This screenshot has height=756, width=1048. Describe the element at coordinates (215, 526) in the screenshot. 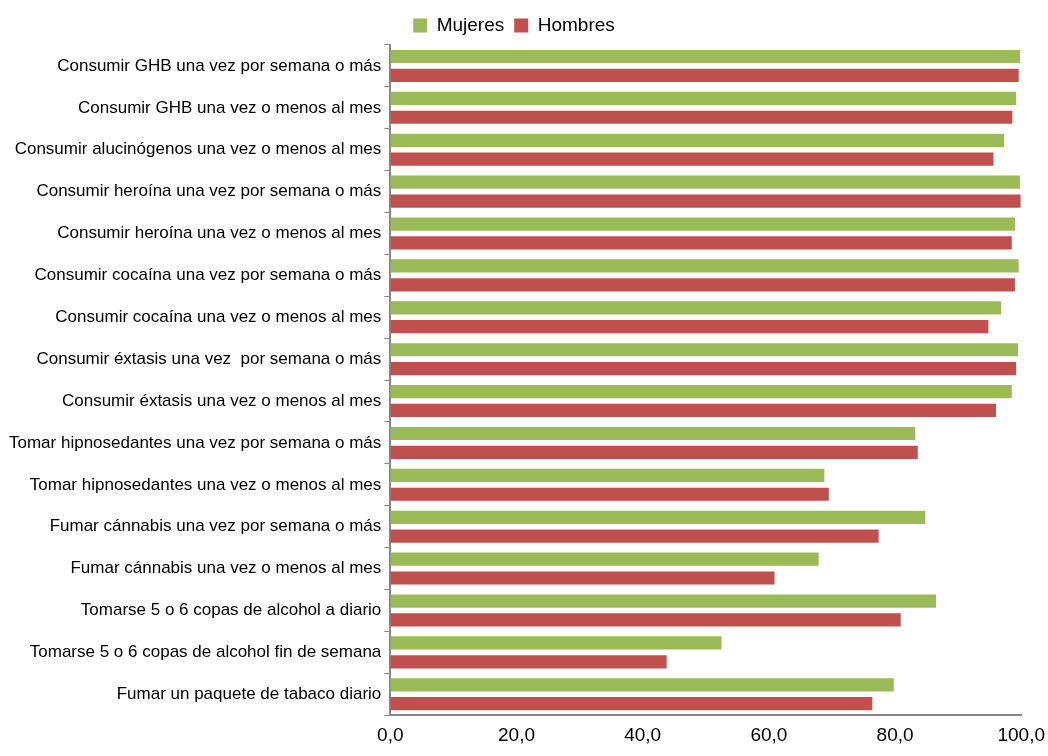

I see `y-tick-label: Fumar cánnabis una vez por semana o más` at that location.